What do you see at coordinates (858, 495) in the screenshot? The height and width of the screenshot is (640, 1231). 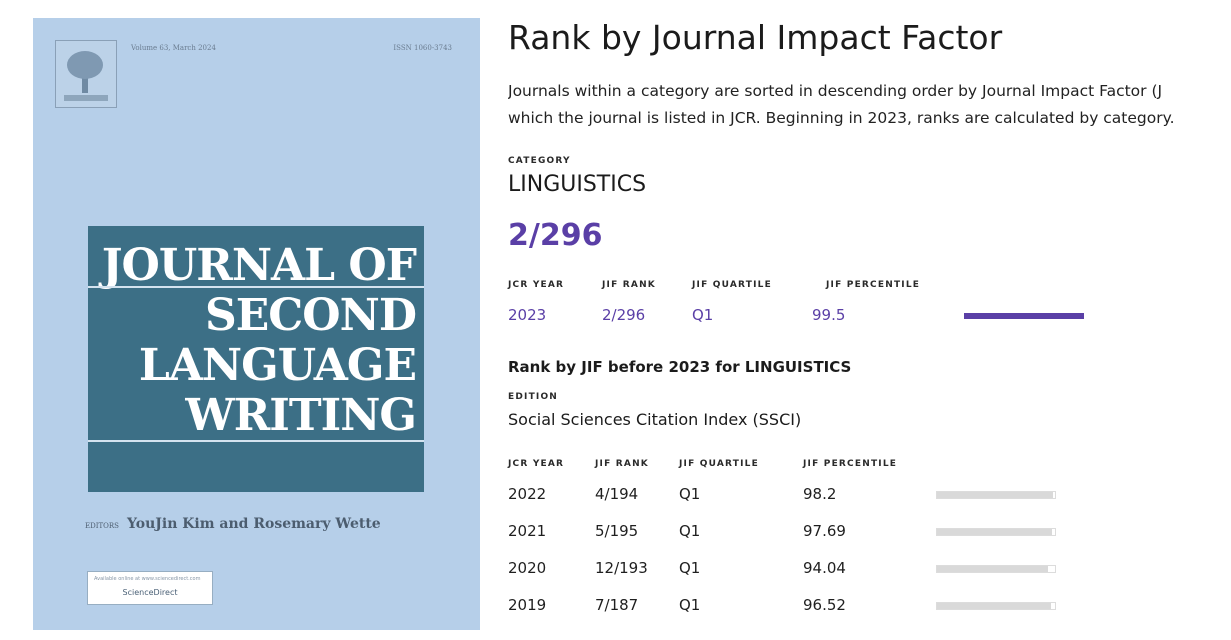 I see `table-row: 2022 4/194 Q1 98.2` at bounding box center [858, 495].